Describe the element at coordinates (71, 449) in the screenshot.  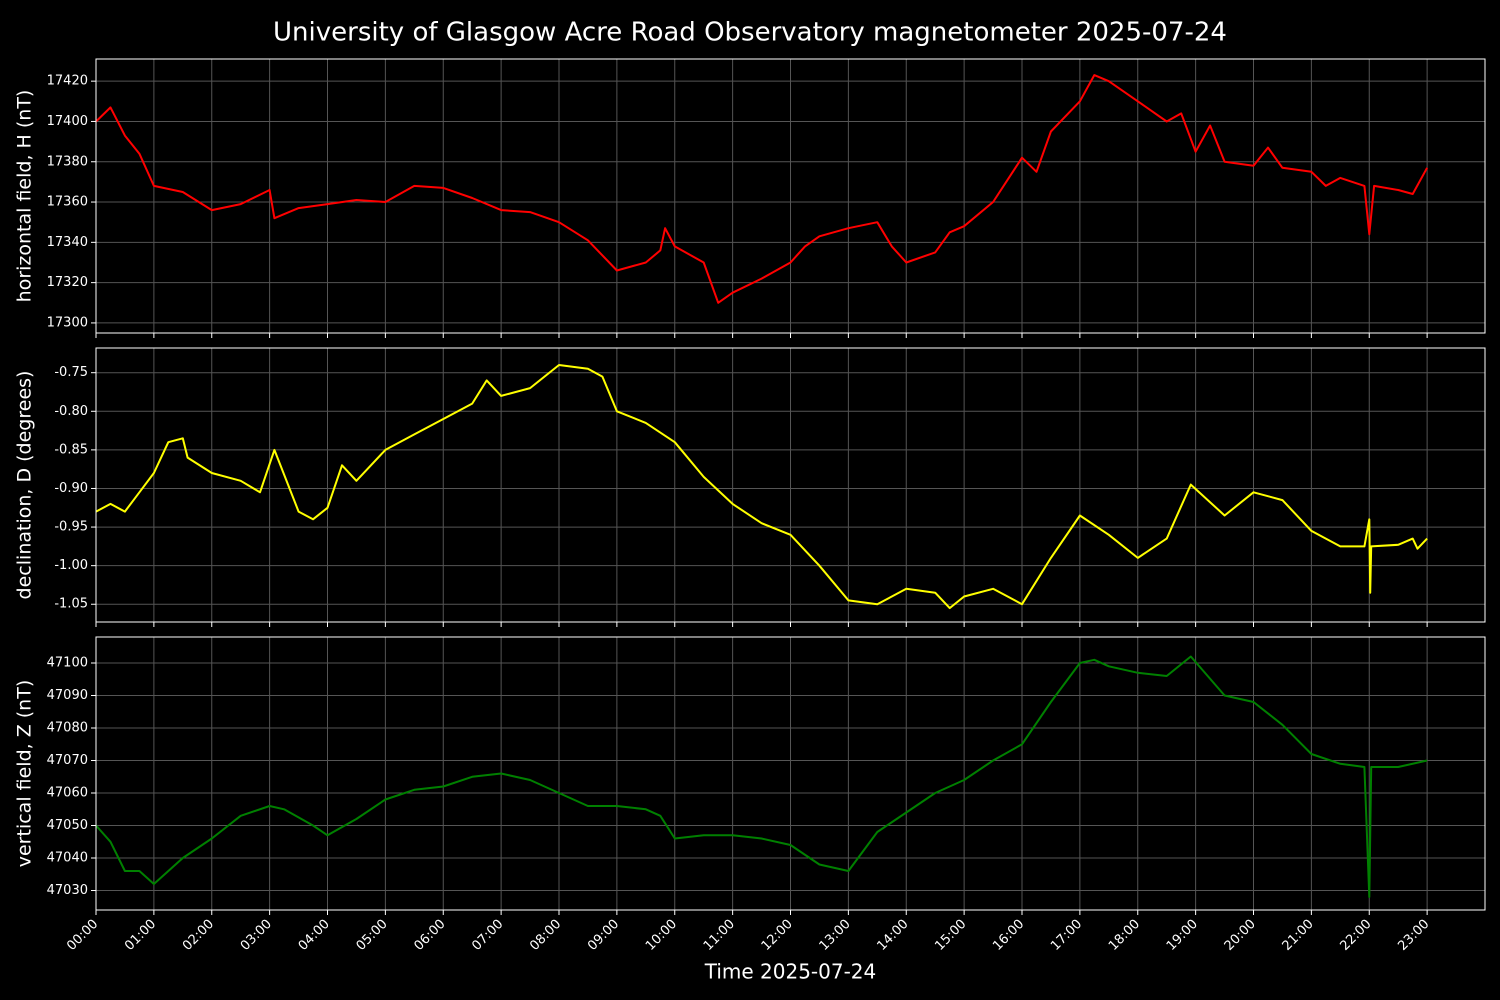
I see `y-tick-label: -0.85` at that location.